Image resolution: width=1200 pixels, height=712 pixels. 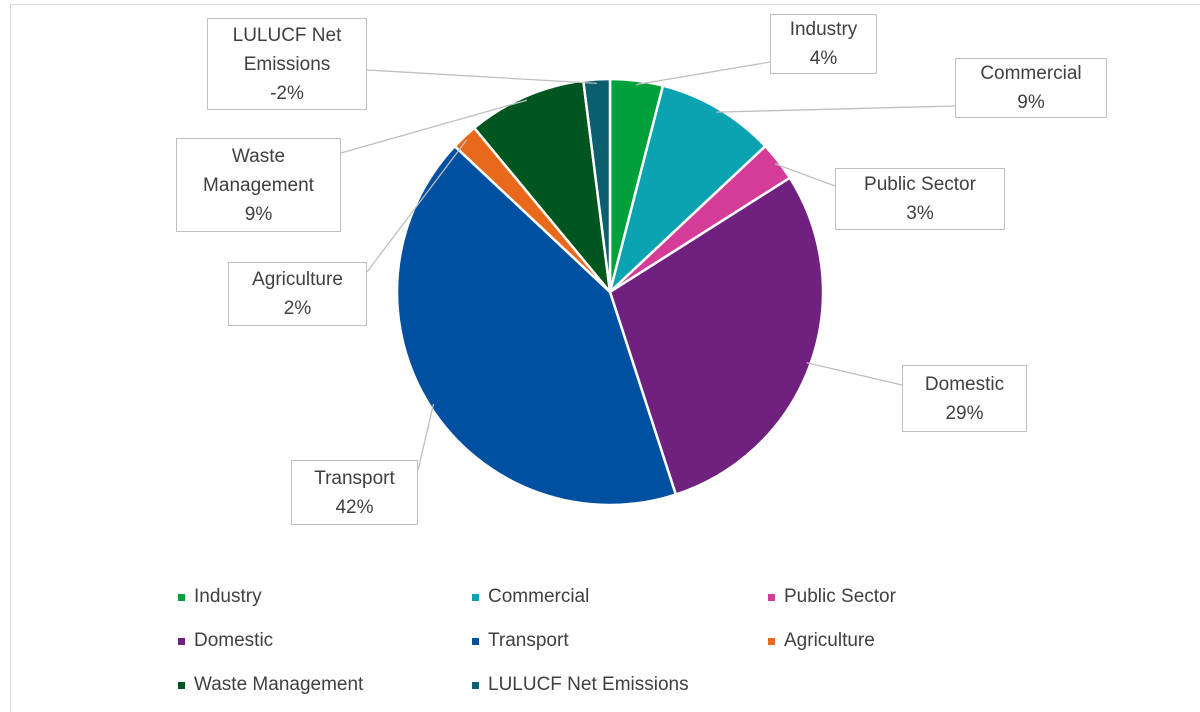 What do you see at coordinates (964, 384) in the screenshot?
I see `data-label-name: Domestic` at bounding box center [964, 384].